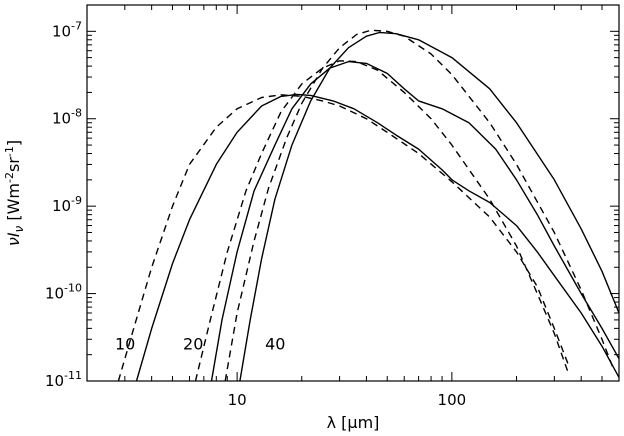 The height and width of the screenshot is (436, 624). I want to click on y-axis-label: νIν [Wm-2sr-1], so click(14, 193).